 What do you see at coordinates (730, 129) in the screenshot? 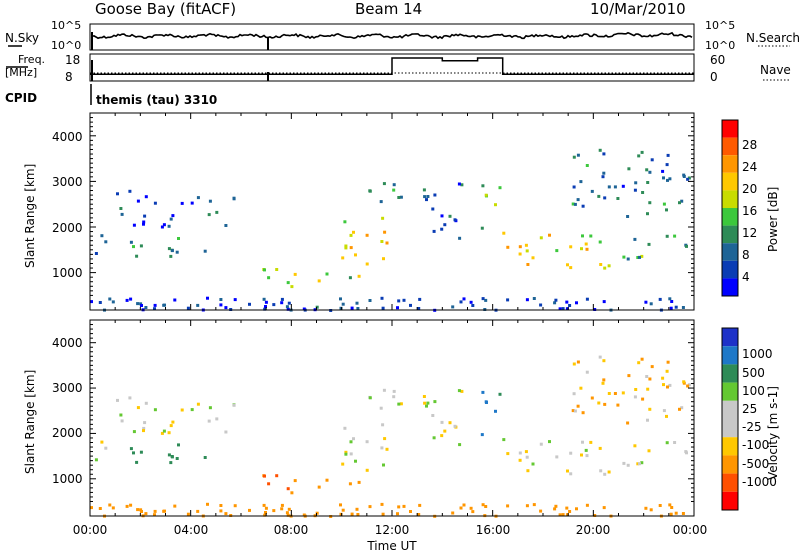
I see `power-colorbar-segment` at bounding box center [730, 129].